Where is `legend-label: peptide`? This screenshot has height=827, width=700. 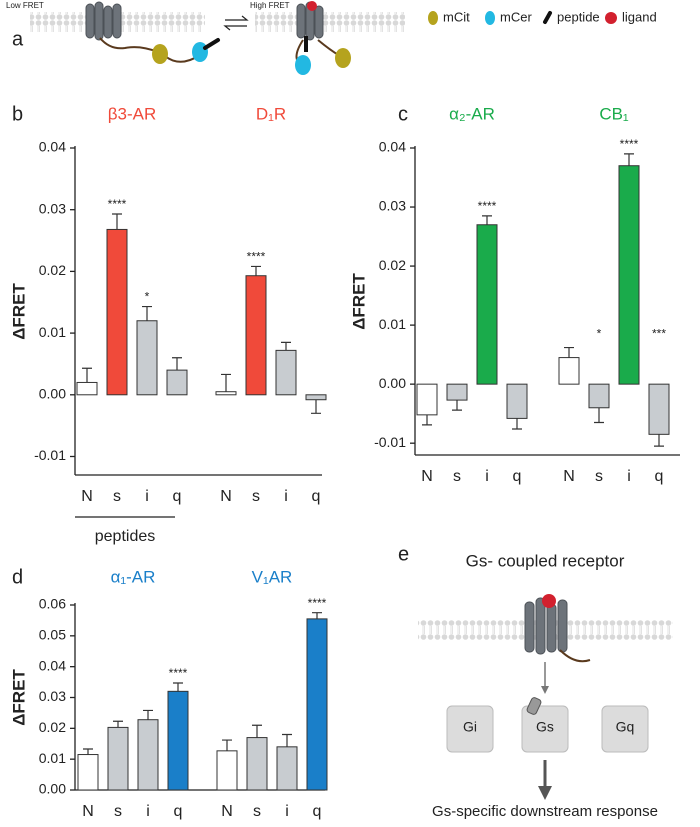 legend-label: peptide is located at coordinates (578, 16).